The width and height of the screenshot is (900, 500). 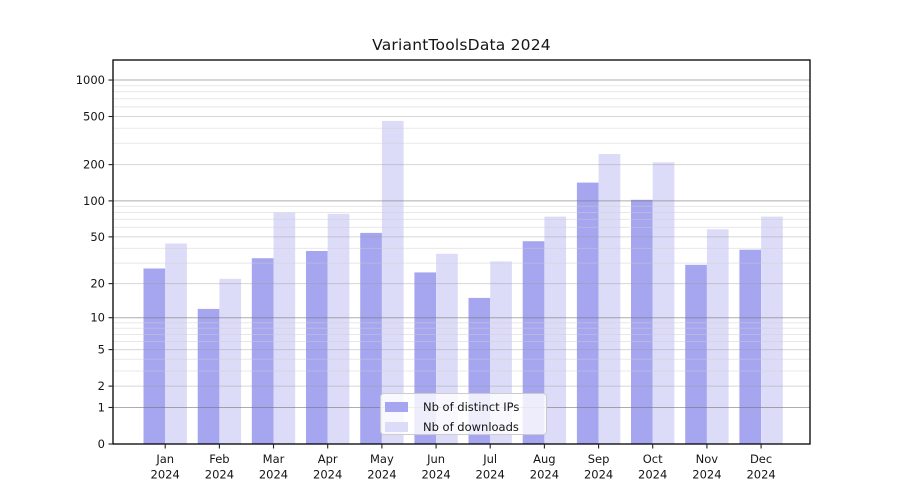 I want to click on legend-label-distinct-ips: Nb of distinct IPs, so click(x=471, y=407).